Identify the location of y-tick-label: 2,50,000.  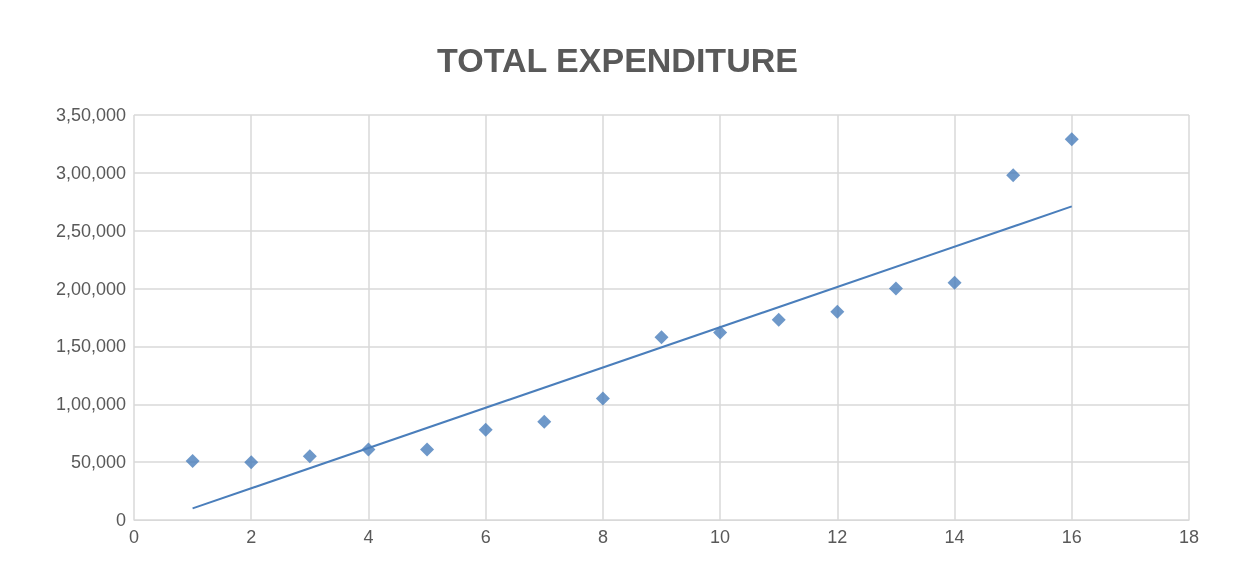
(90, 230).